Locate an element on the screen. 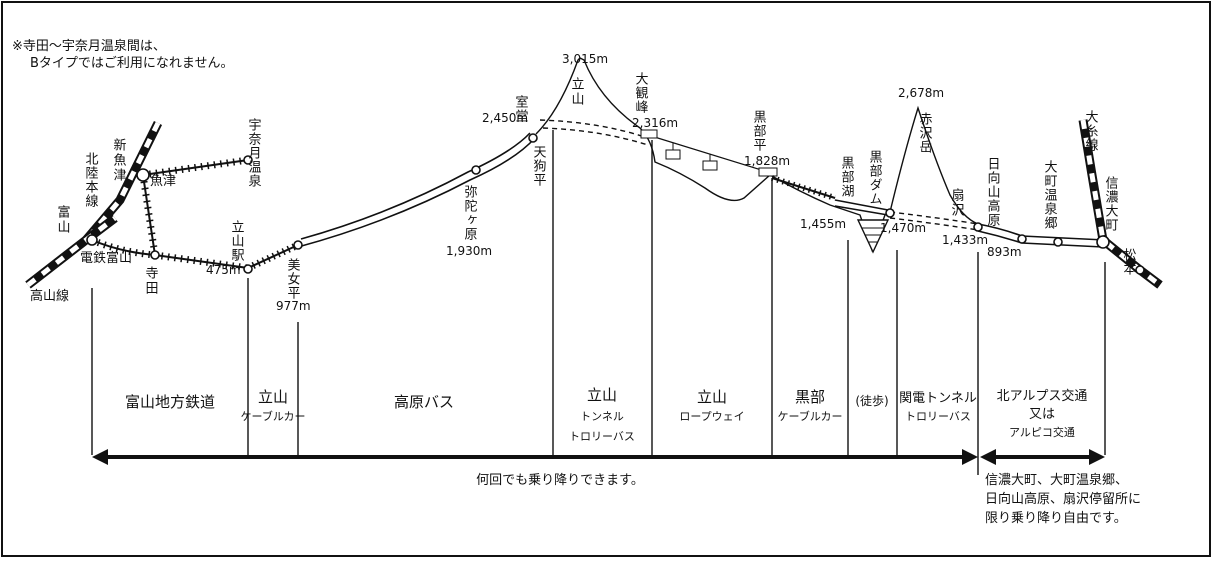 The image size is (1214, 565). side-arrow-label-1: 信濃大町、大町温泉郷、 is located at coordinates (1056, 480).